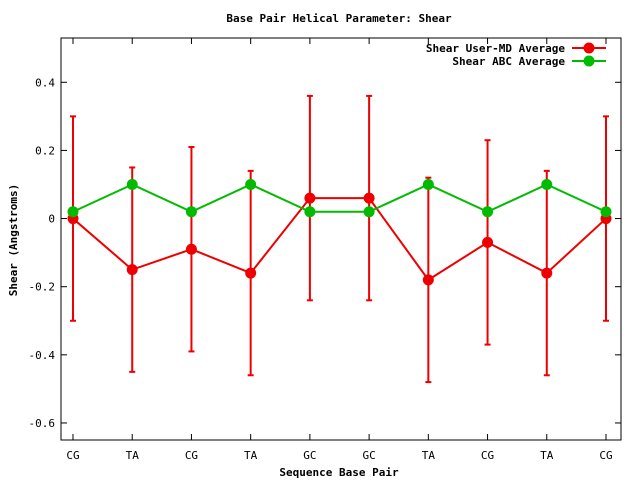 Image resolution: width=640 pixels, height=480 pixels. I want to click on y-tick-label: 0.4, so click(45, 82).